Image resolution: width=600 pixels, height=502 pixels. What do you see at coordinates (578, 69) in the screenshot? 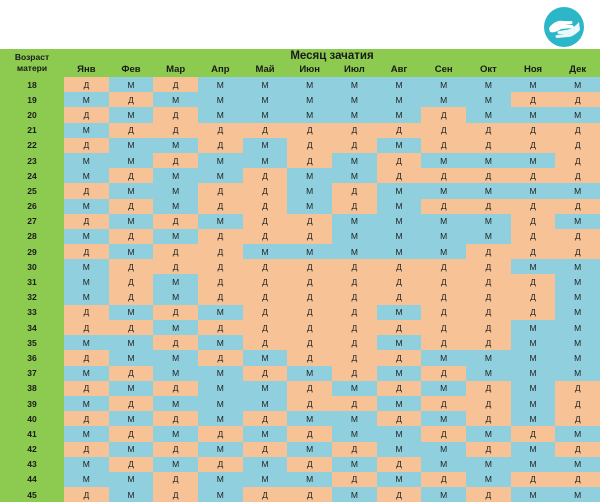
I see `month-header: Дек` at bounding box center [578, 69].